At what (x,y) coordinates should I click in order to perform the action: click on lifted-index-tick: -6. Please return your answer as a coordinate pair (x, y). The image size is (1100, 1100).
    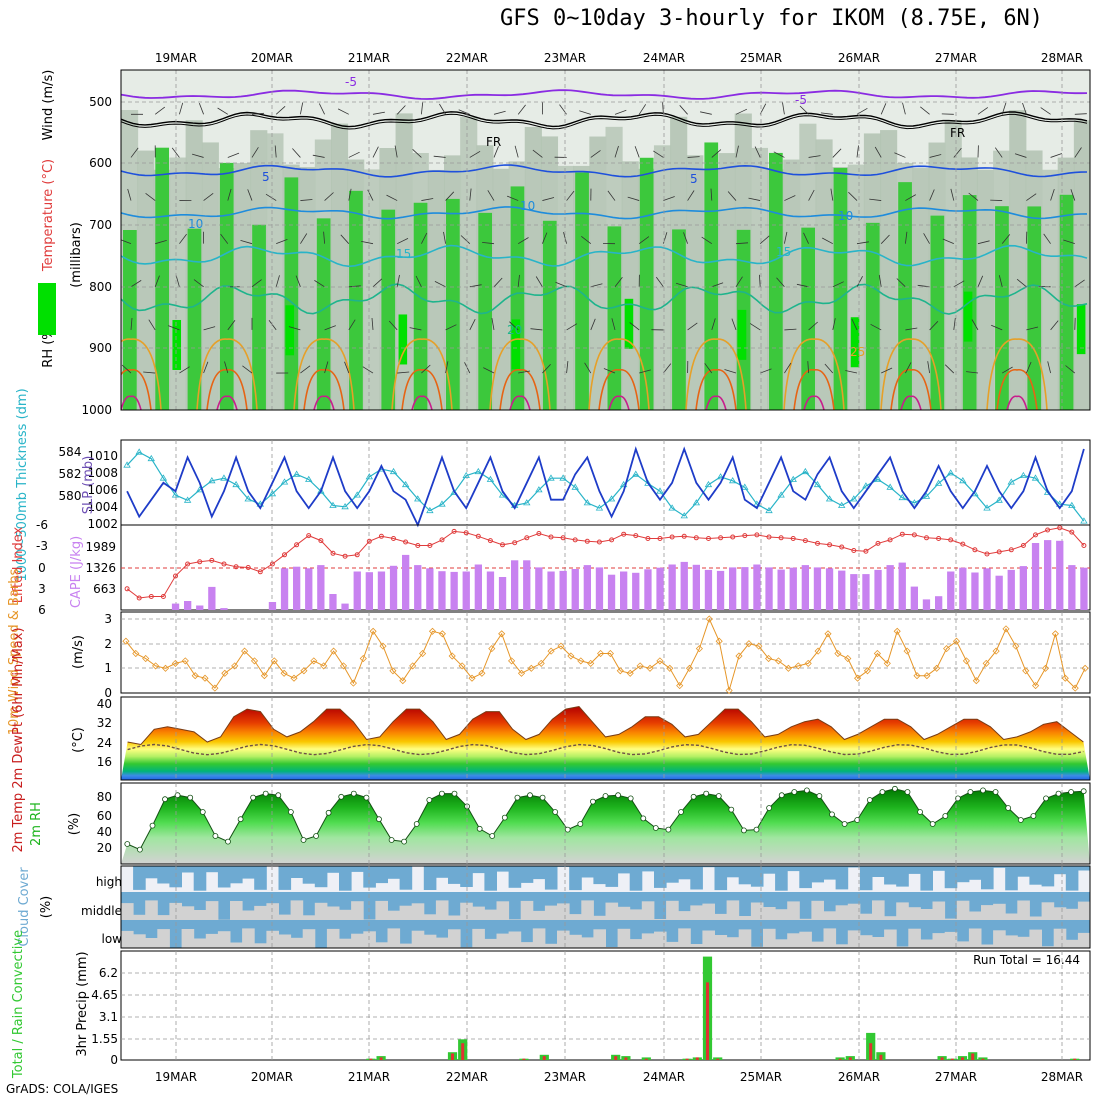
    Looking at the image, I should click on (42, 525).